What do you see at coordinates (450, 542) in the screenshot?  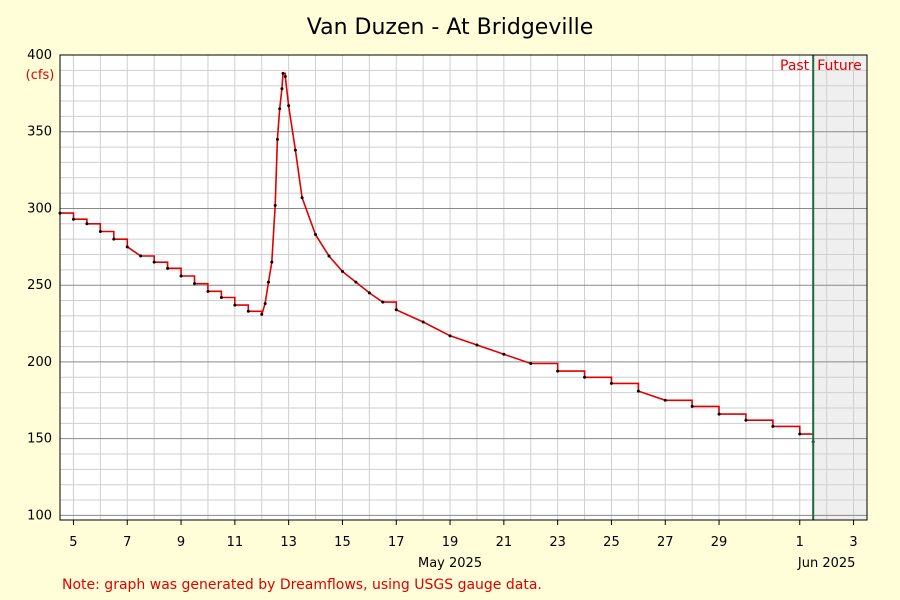 I see `x-tick-label: 19` at bounding box center [450, 542].